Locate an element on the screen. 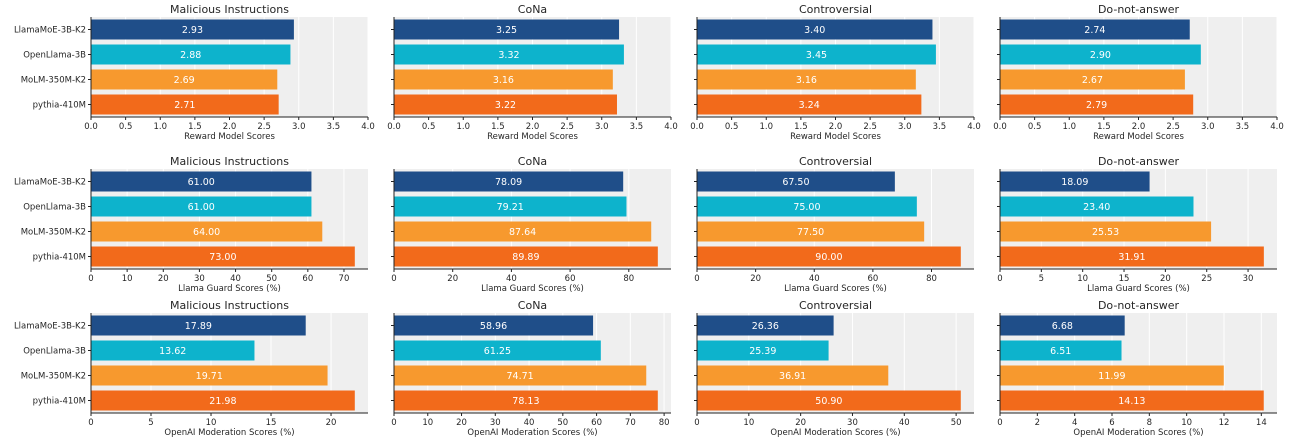 The height and width of the screenshot is (444, 1292). x-tick-label: 12 is located at coordinates (1224, 423).